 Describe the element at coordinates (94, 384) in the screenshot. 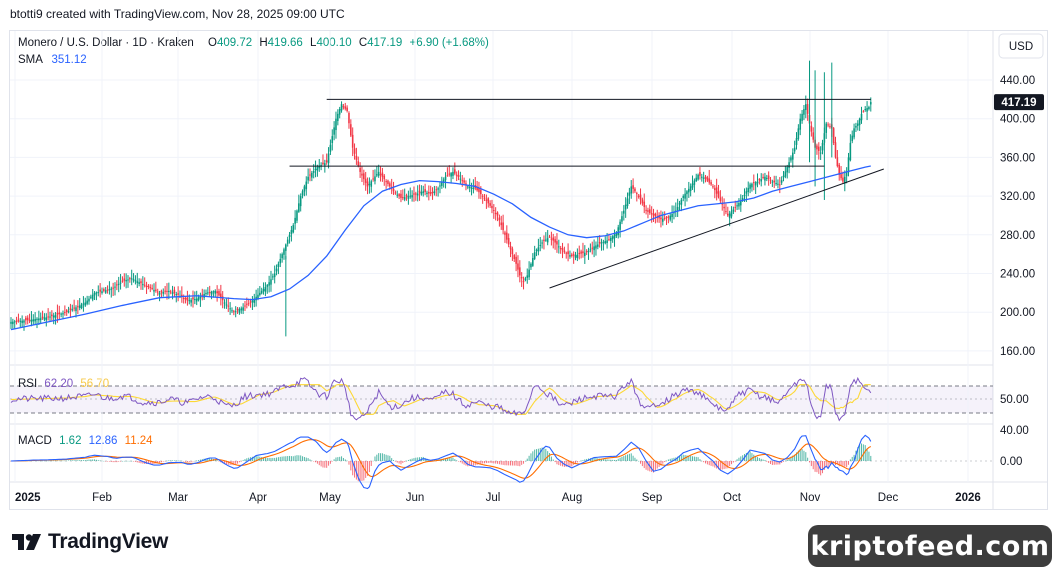

I see `rsi-legend-value2: 56.70` at that location.